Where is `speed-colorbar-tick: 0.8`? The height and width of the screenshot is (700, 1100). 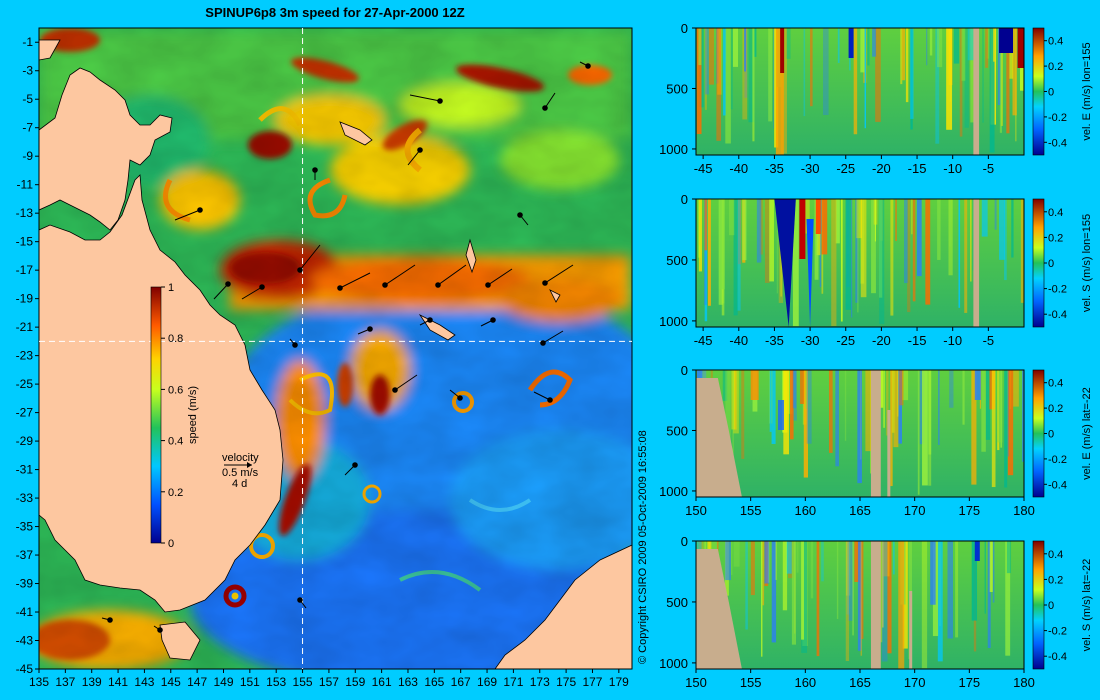 speed-colorbar-tick: 0.8 is located at coordinates (175, 339).